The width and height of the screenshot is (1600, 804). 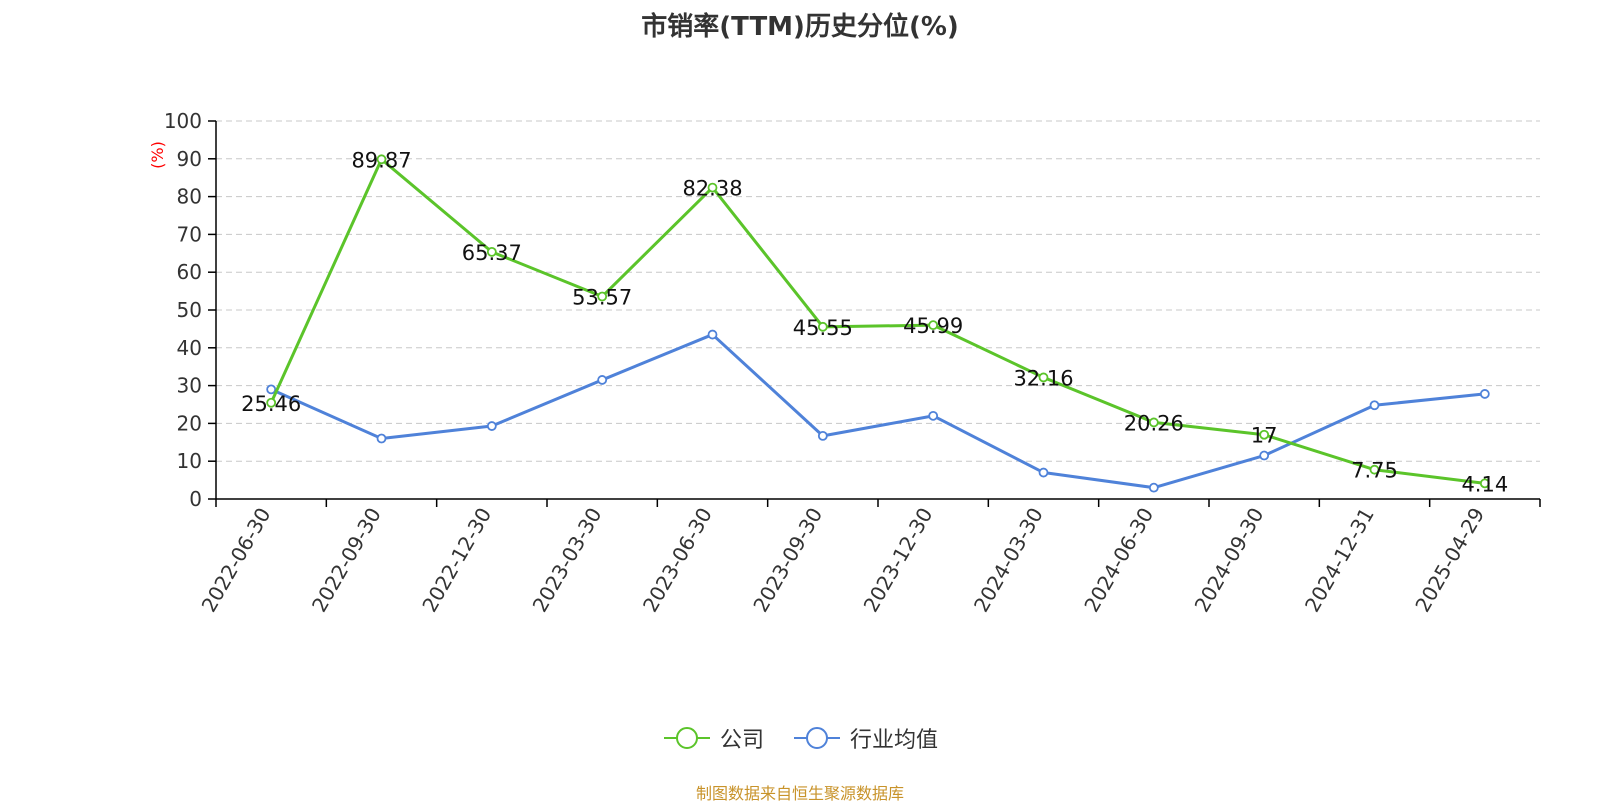 I want to click on x-tick-label: 2022-09-30, so click(x=346, y=560).